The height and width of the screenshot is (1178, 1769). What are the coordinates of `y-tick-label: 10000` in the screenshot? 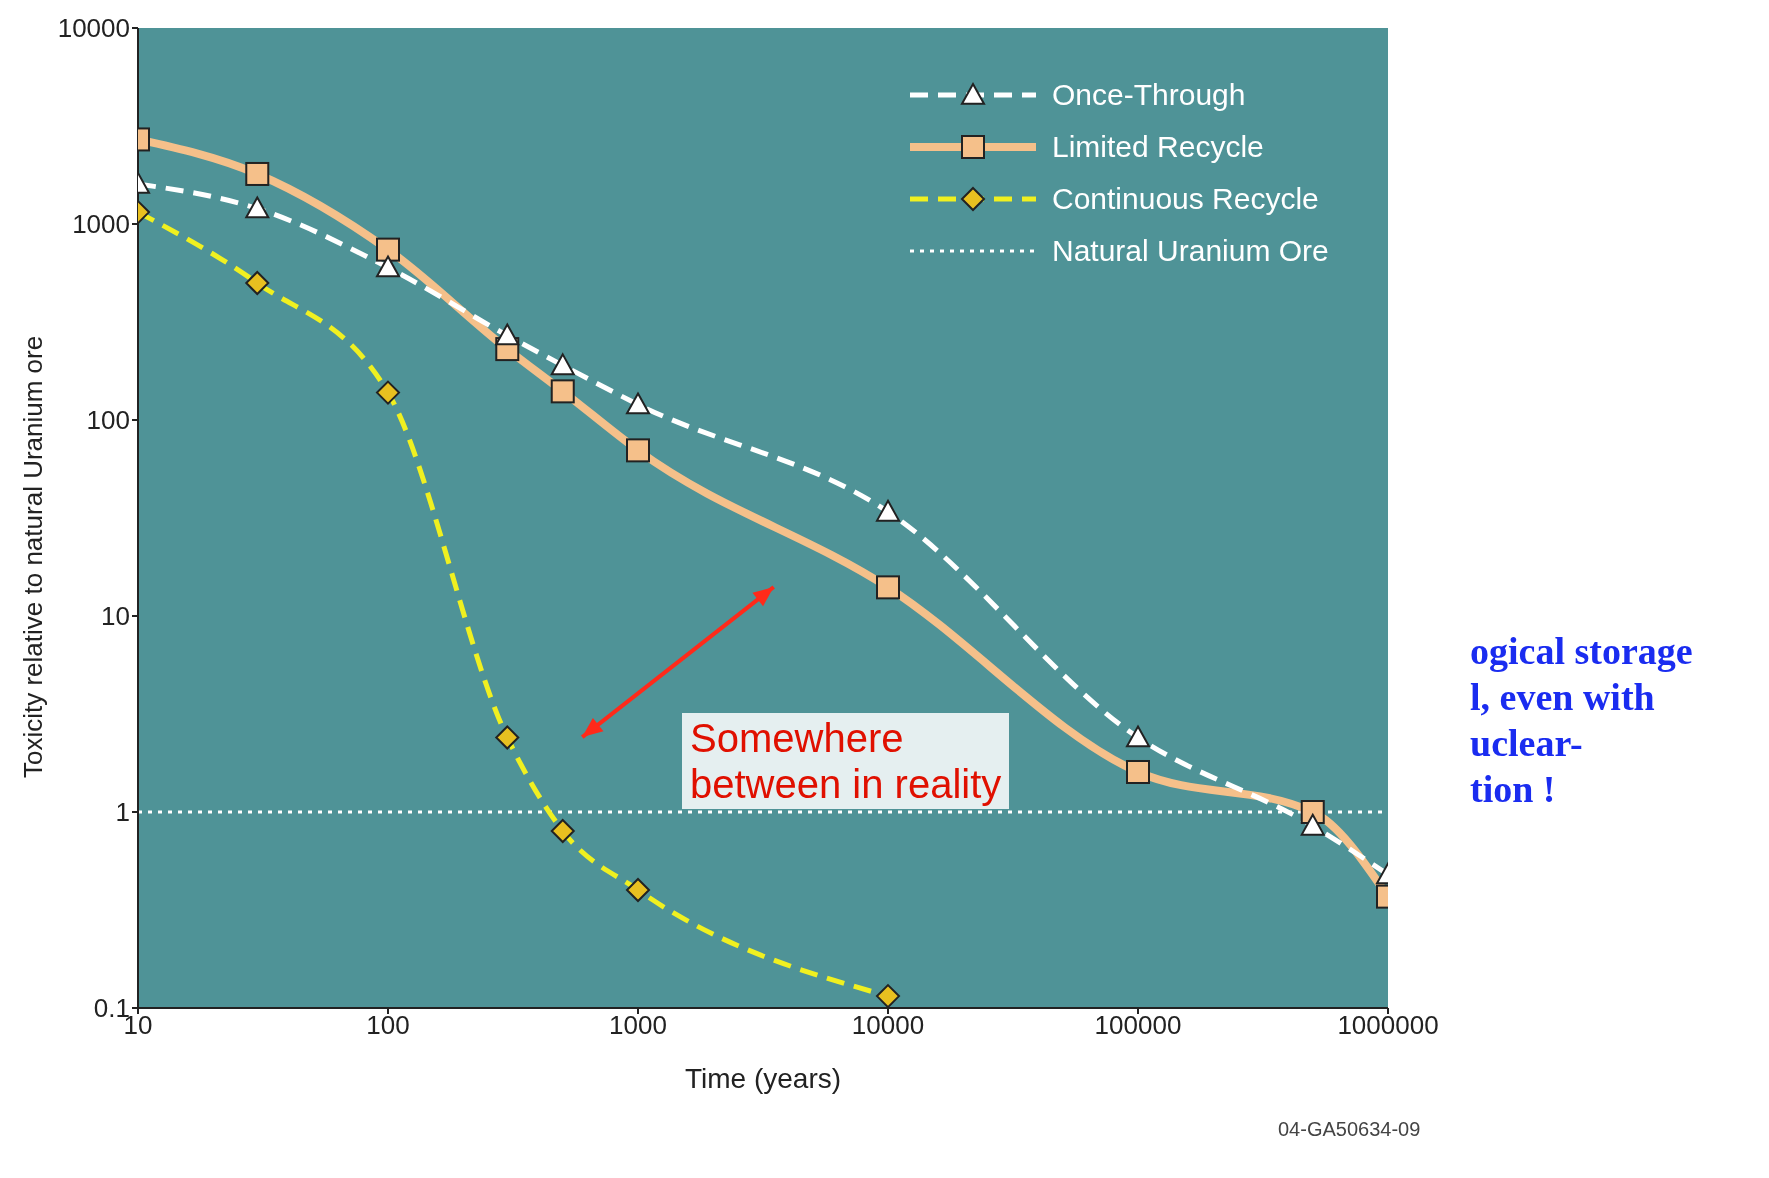 It's located at (93, 28).